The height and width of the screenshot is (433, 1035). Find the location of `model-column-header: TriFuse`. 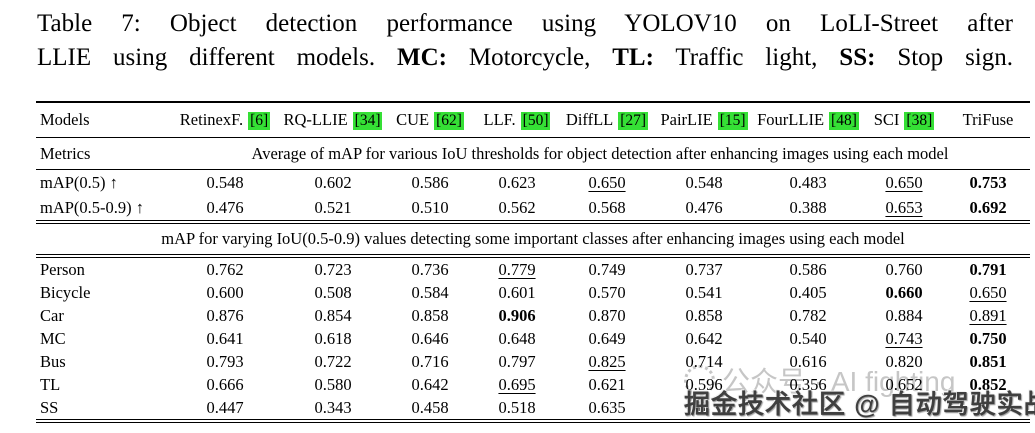

model-column-header: TriFuse is located at coordinates (988, 119).